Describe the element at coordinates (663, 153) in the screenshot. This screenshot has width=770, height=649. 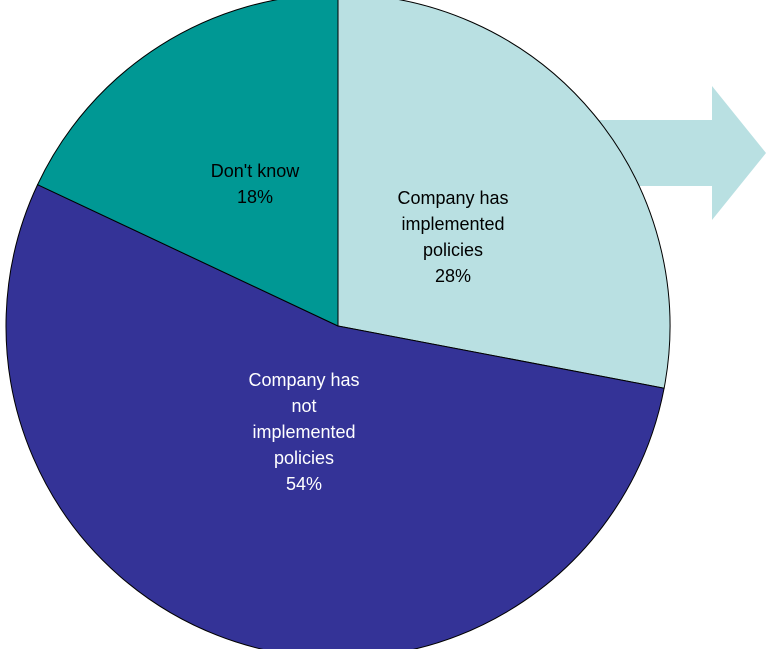
I see `callout-arrow` at that location.